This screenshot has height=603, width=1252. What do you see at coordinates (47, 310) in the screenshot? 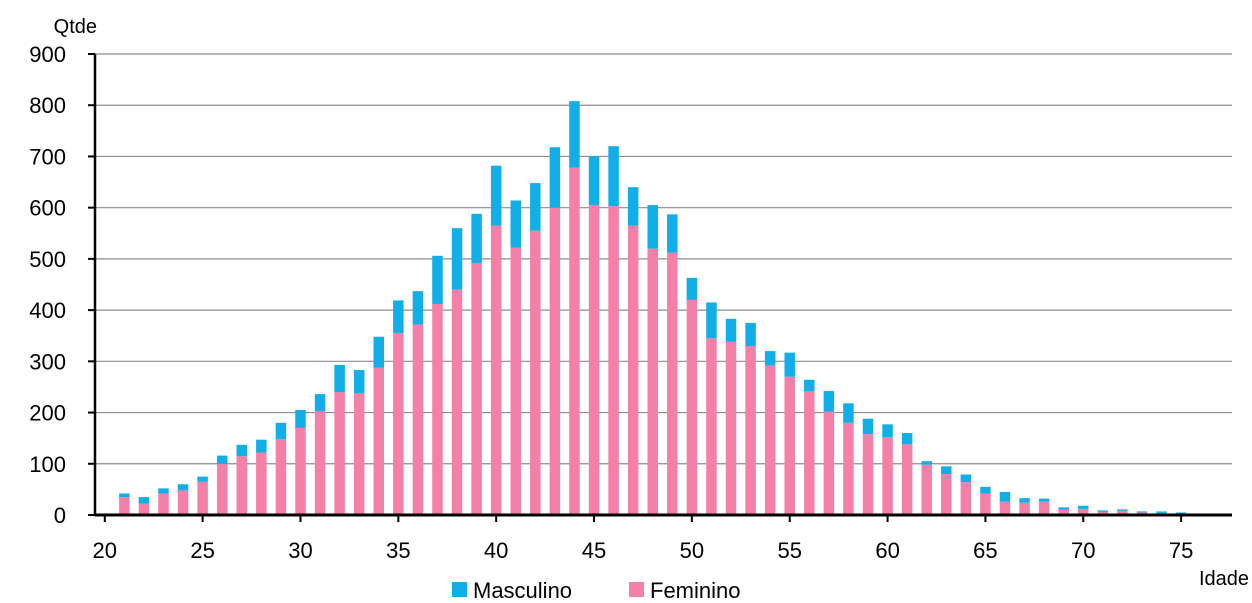
I see `y-tick-label: 400` at bounding box center [47, 310].